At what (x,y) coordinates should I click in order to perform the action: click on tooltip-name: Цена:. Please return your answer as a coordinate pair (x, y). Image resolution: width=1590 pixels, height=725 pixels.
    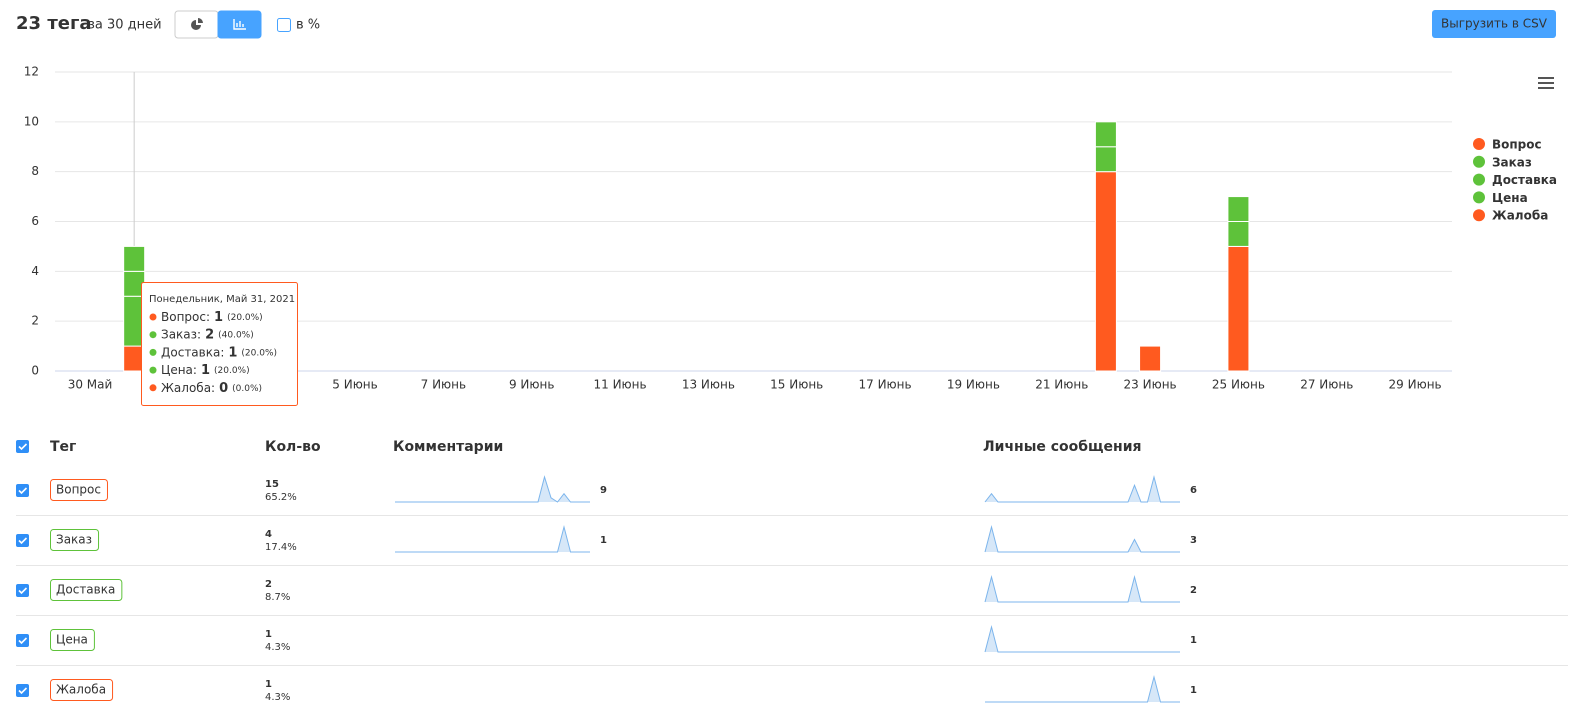
    Looking at the image, I should click on (179, 370).